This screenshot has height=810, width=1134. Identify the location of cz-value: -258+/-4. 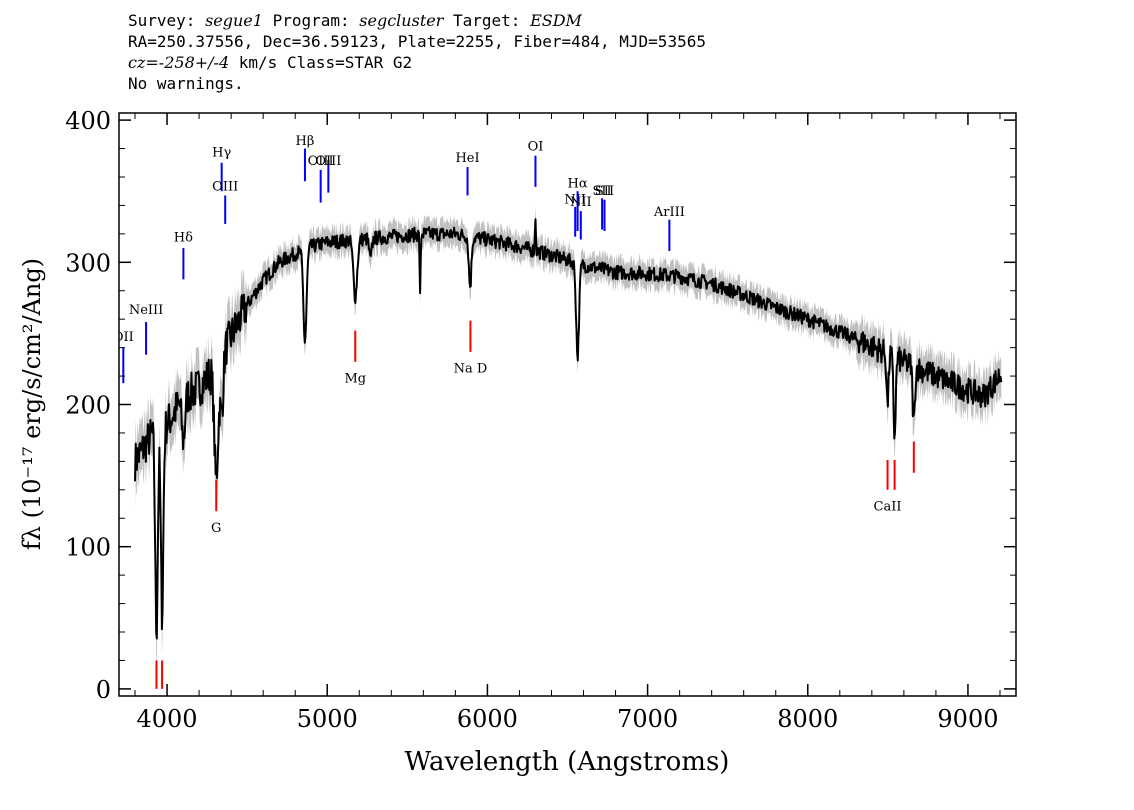
(194, 62).